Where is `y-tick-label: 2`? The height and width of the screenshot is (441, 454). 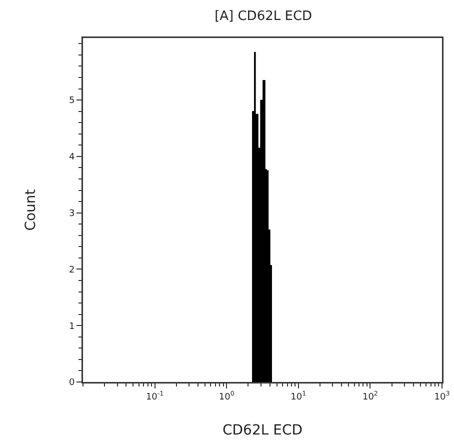
y-tick-label: 2 is located at coordinates (71, 270).